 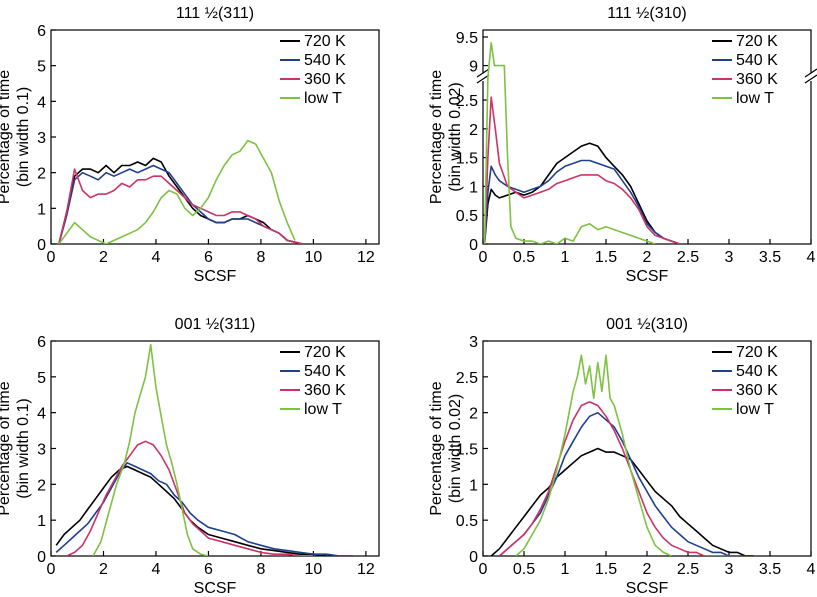 What do you see at coordinates (215, 324) in the screenshot?
I see `chart-title: 001 ½(311)` at bounding box center [215, 324].